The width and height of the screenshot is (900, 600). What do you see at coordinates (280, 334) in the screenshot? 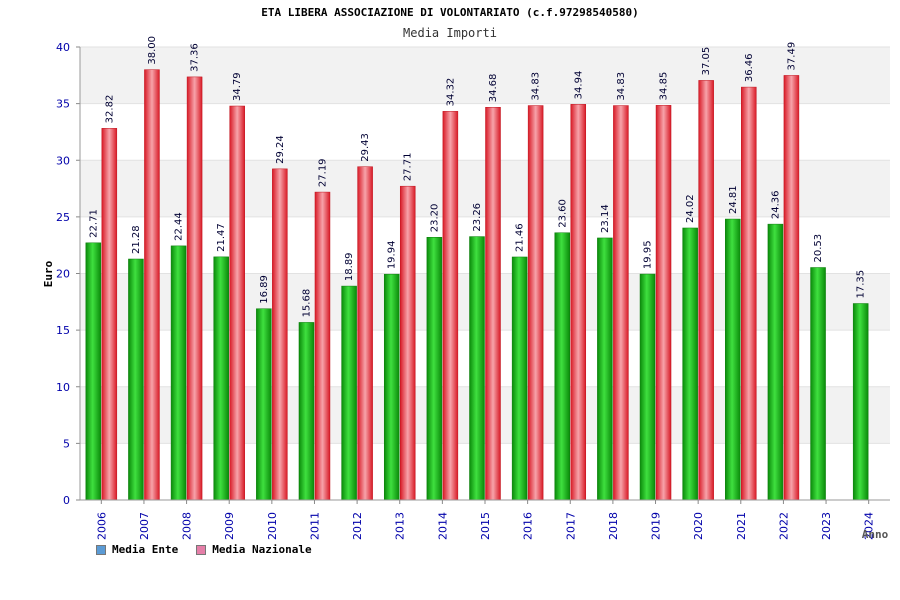
I see `bar-media-nazionale-2010` at bounding box center [280, 334].